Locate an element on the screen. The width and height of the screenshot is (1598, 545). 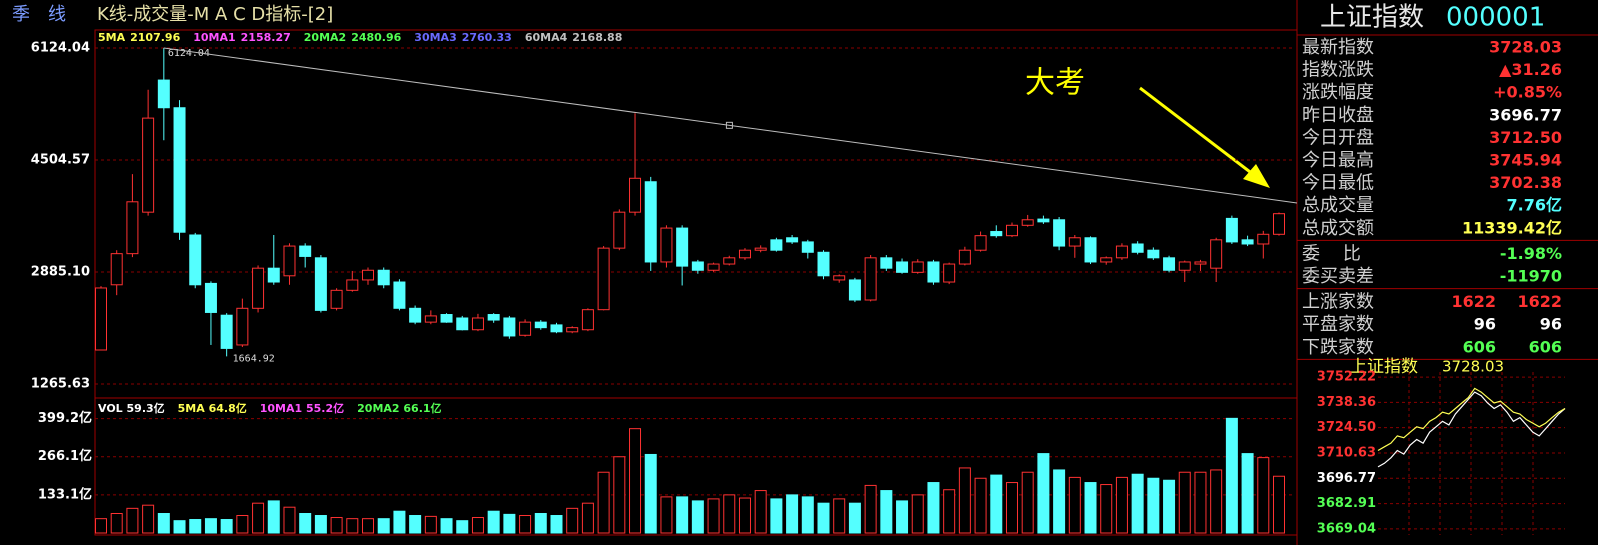
trend-handle is located at coordinates (729, 125).